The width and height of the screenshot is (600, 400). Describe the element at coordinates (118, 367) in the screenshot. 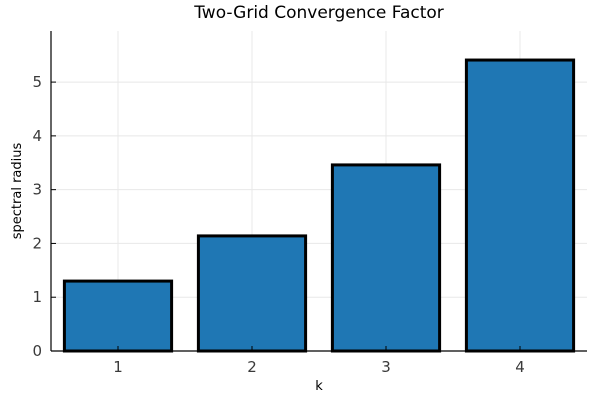

I see `x-tick-label: 1` at that location.